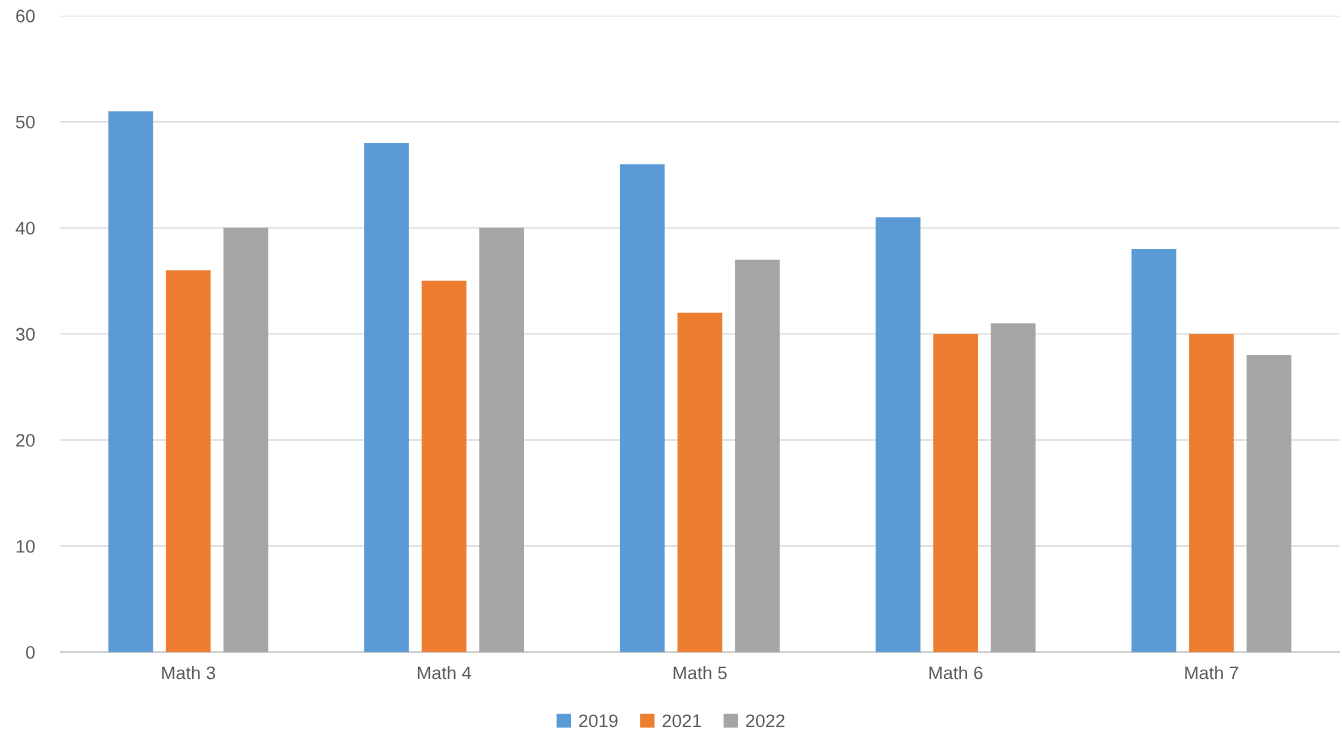 This screenshot has height=747, width=1342. I want to click on y-tick-label: 40, so click(25, 228).